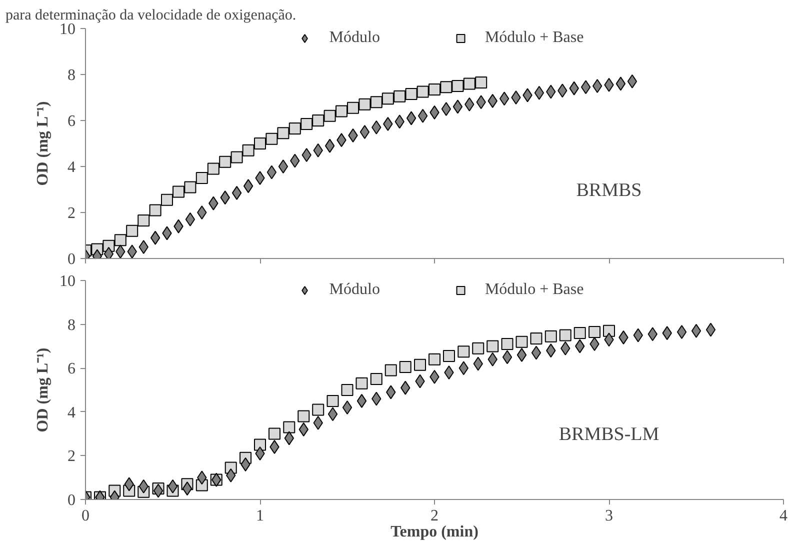 The width and height of the screenshot is (809, 543). What do you see at coordinates (534, 290) in the screenshot?
I see `legend-label: Módulo + Base` at bounding box center [534, 290].